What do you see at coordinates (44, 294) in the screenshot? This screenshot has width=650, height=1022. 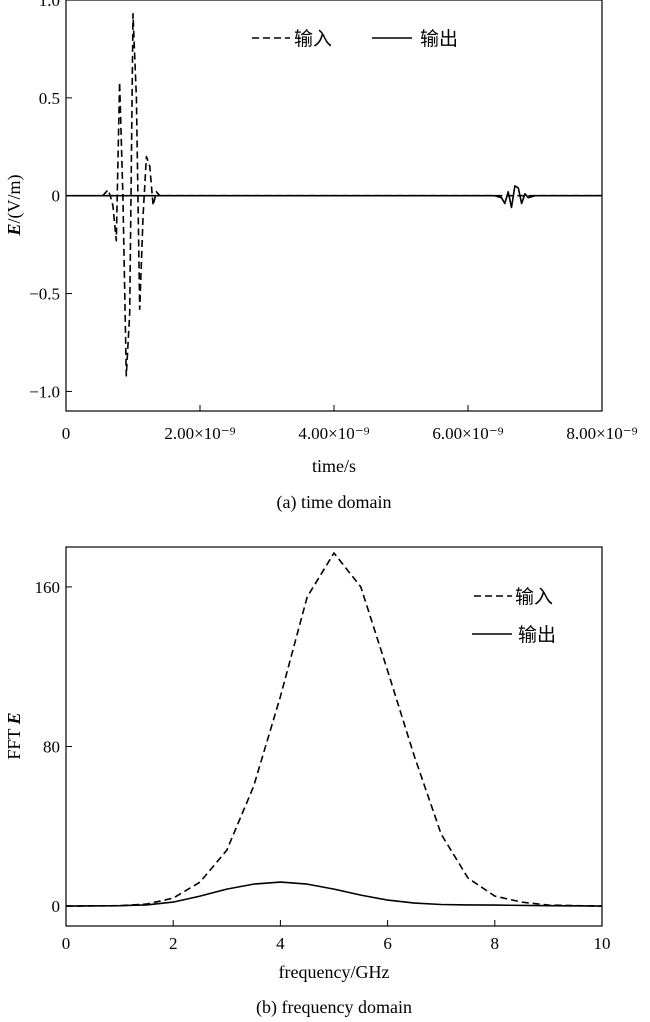 I see `y-tick-label: −0.5` at bounding box center [44, 294].